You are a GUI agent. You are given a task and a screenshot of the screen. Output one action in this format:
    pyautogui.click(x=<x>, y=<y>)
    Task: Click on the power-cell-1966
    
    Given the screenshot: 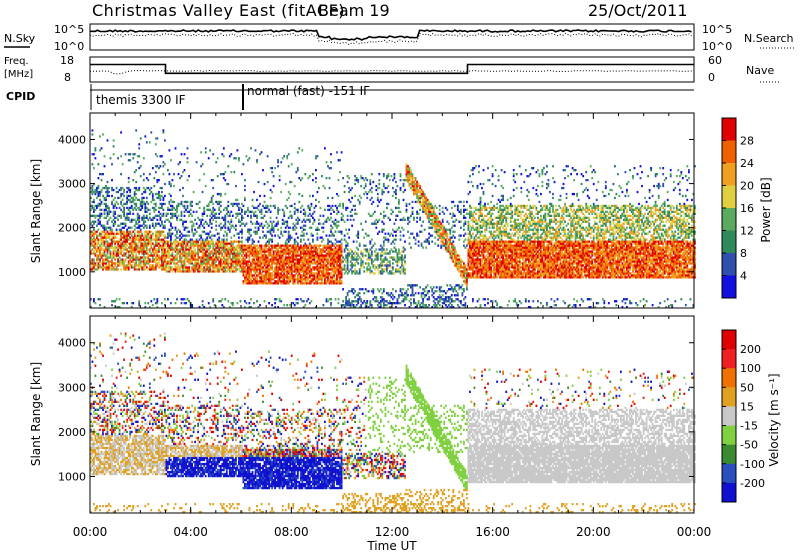 What is the action you would take?
    pyautogui.click(x=213, y=249)
    